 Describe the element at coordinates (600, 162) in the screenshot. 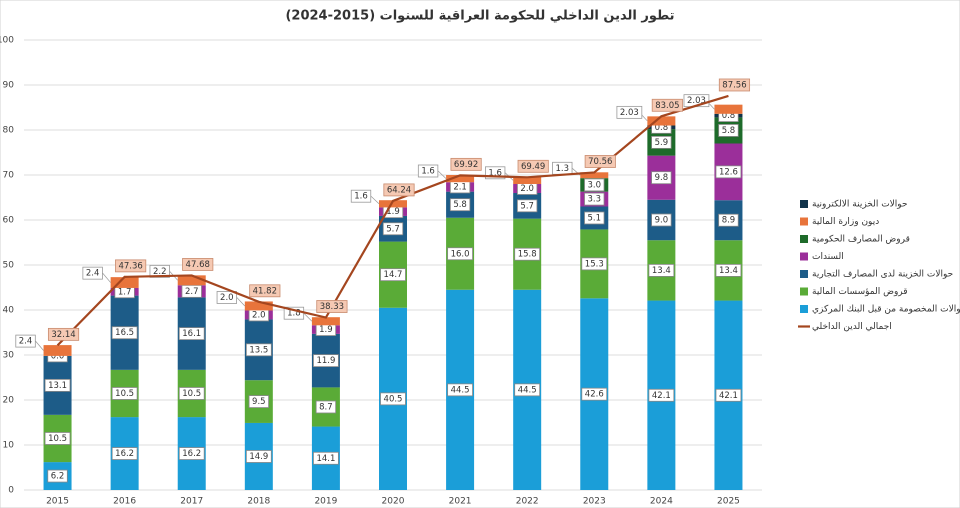

I see `data-label: 70.56` at that location.